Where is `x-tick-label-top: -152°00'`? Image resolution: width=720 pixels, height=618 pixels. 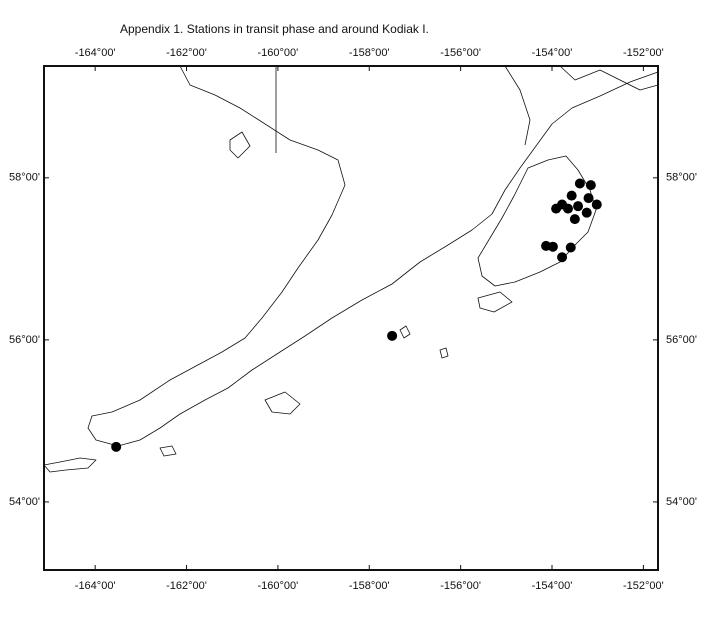
x-tick-label-top: -152°00' is located at coordinates (643, 53).